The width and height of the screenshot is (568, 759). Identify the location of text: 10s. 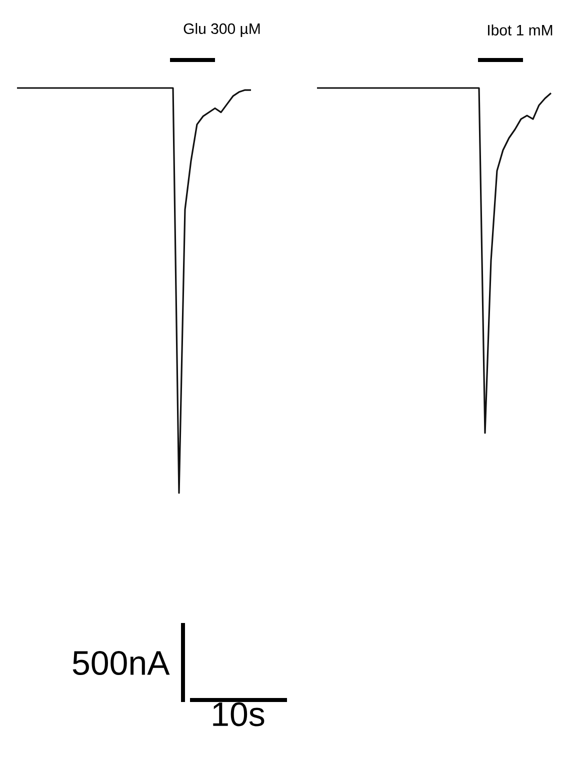
(238, 714).